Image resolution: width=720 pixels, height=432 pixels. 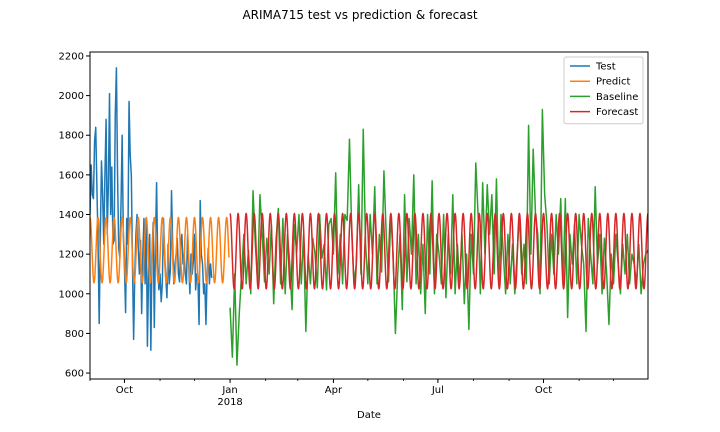 What do you see at coordinates (438, 251) in the screenshot?
I see `series-line-forecast` at bounding box center [438, 251].